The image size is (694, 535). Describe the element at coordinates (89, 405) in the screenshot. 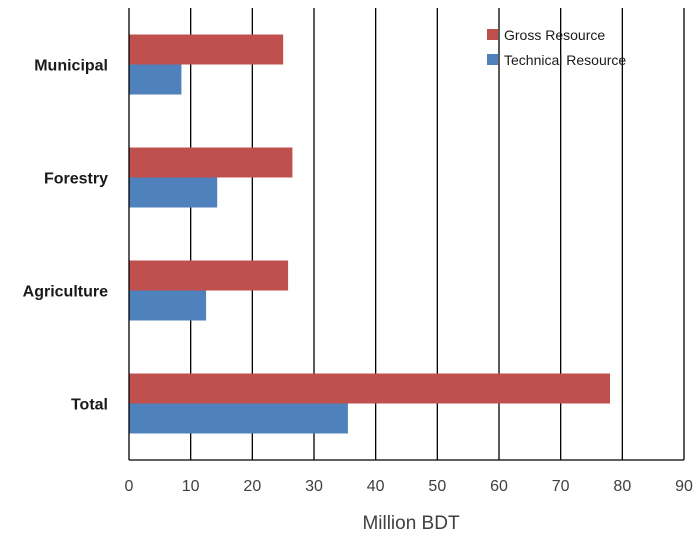

I see `category-label: Total` at that location.